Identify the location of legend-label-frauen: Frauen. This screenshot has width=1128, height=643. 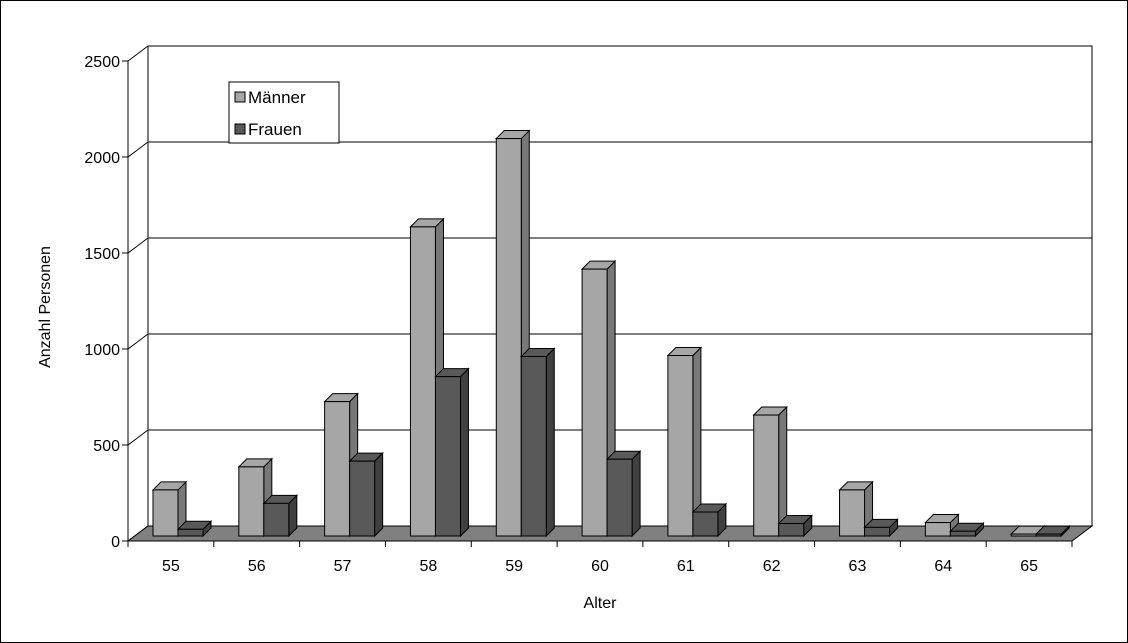
(275, 129).